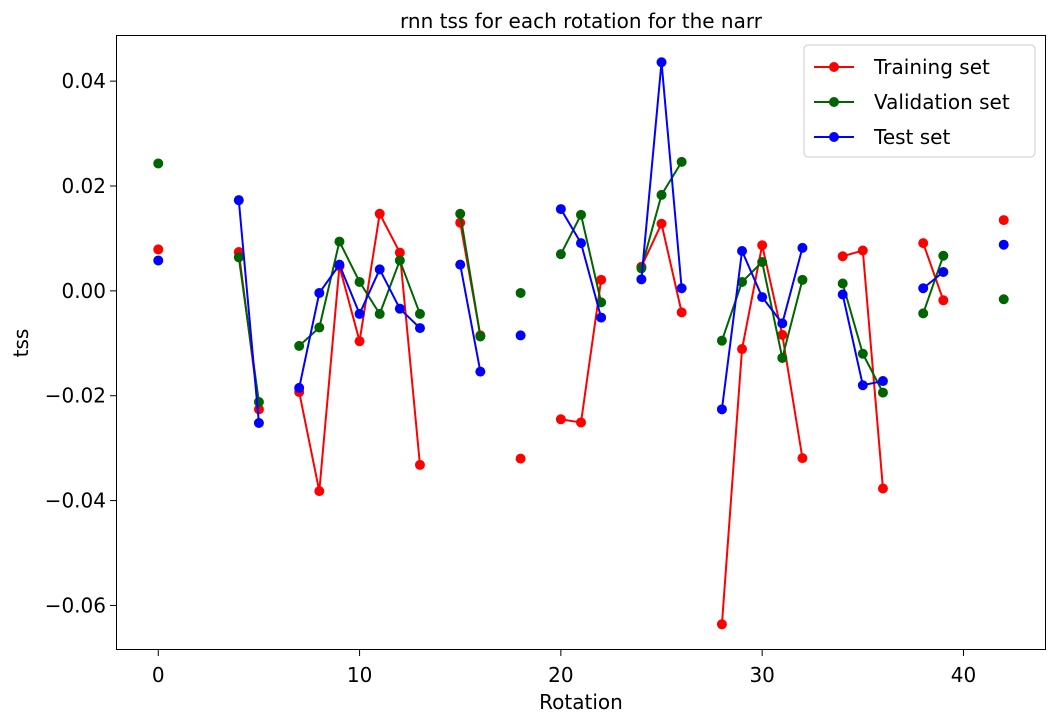 The width and height of the screenshot is (1056, 723). I want to click on legend-label: Validation set, so click(942, 102).